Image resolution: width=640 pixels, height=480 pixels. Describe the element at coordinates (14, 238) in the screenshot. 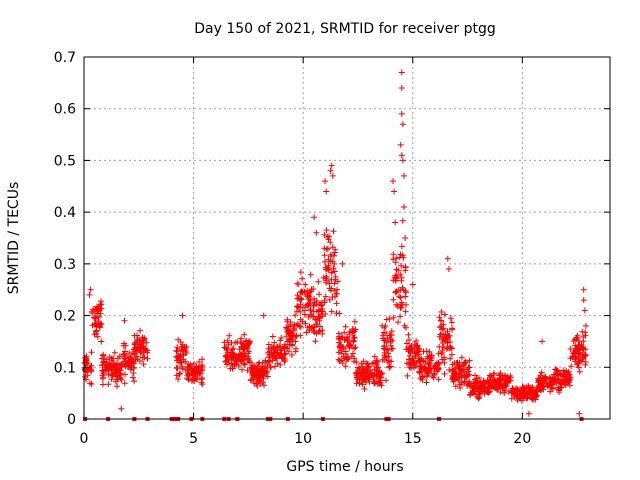

I see `y-axis-label: SRMTID / TECUs` at that location.